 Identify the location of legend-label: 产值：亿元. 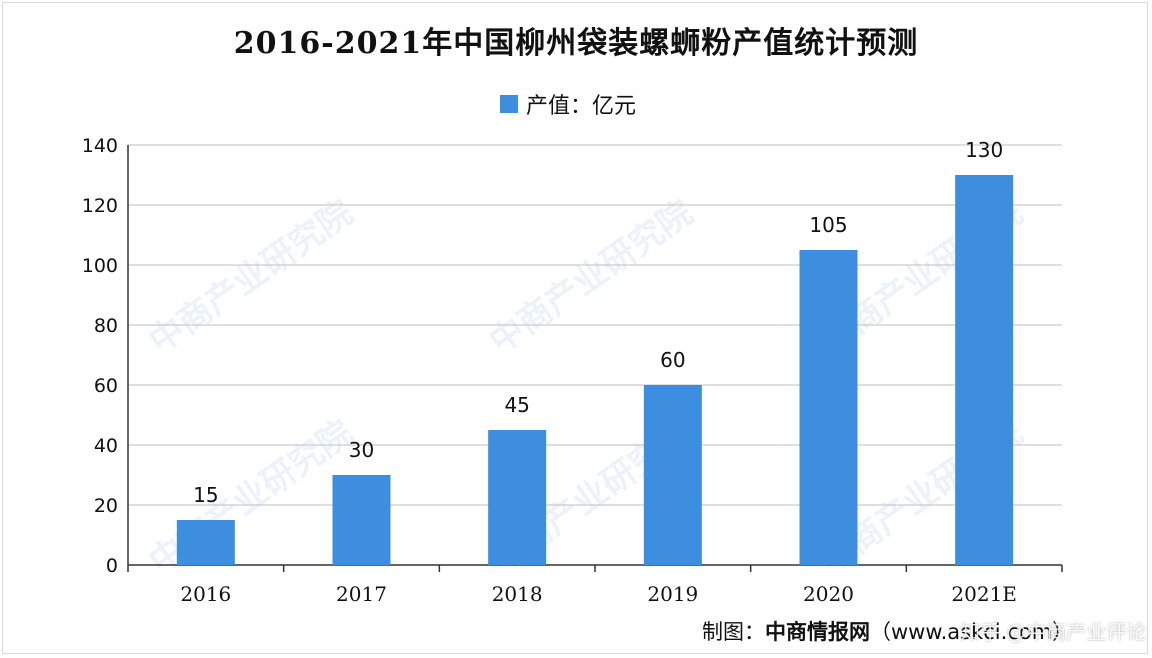
(581, 106).